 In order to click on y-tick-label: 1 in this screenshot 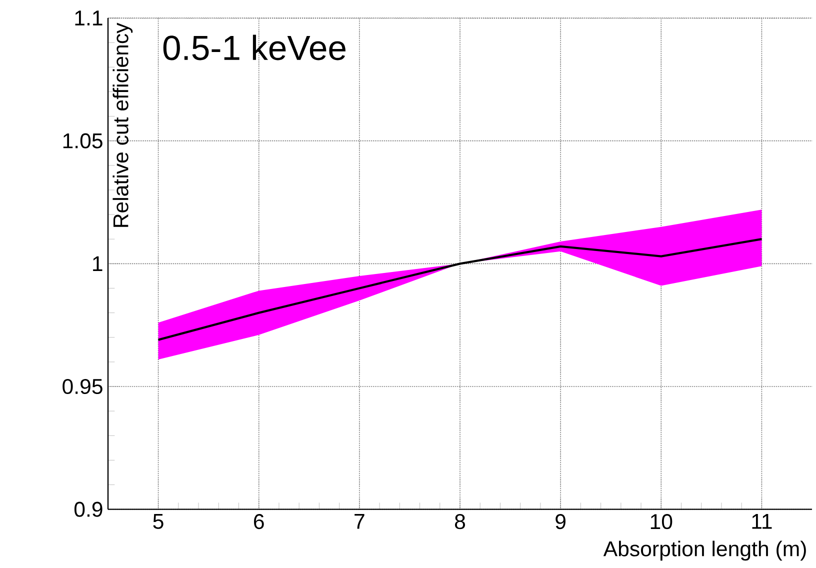, I will do `click(97, 264)`.